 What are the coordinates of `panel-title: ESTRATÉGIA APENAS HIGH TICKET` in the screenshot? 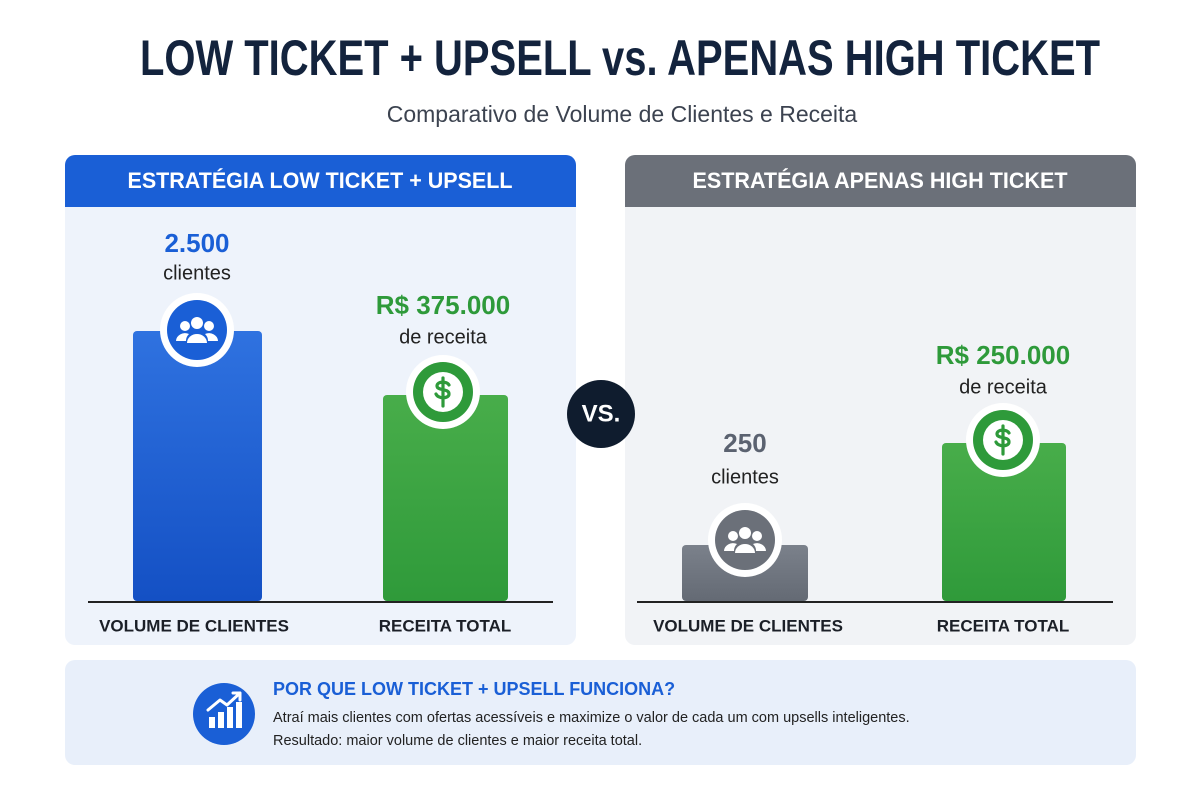 It's located at (881, 180).